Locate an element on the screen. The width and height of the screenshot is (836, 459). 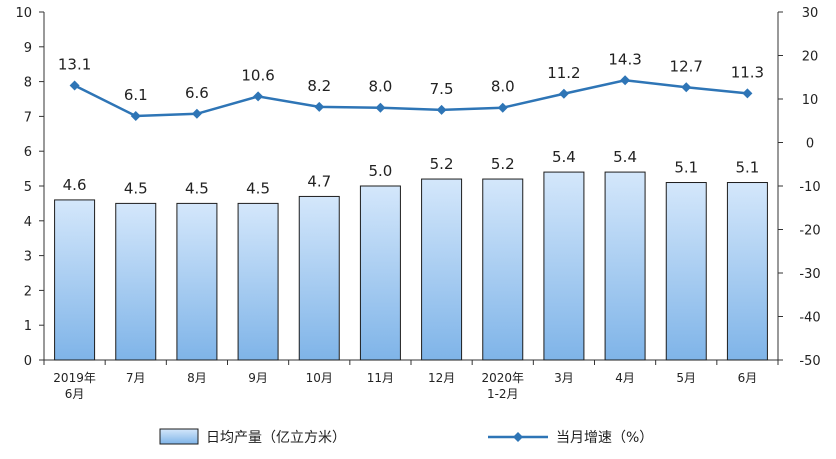
bar-data-label: 5.0 is located at coordinates (380, 171).